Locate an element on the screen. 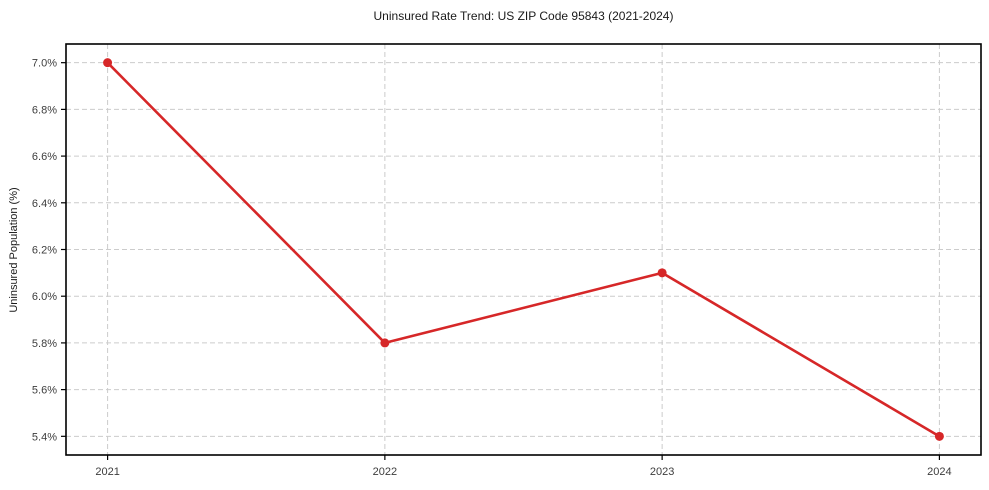 The height and width of the screenshot is (490, 989). x-tick-label: 2022 is located at coordinates (385, 472).